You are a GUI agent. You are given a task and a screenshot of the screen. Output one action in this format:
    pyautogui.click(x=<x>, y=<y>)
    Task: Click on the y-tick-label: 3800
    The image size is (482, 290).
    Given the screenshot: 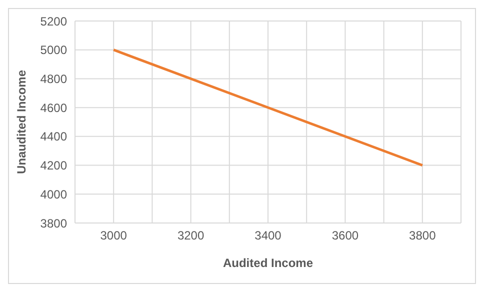 What is the action you would take?
    pyautogui.click(x=54, y=223)
    